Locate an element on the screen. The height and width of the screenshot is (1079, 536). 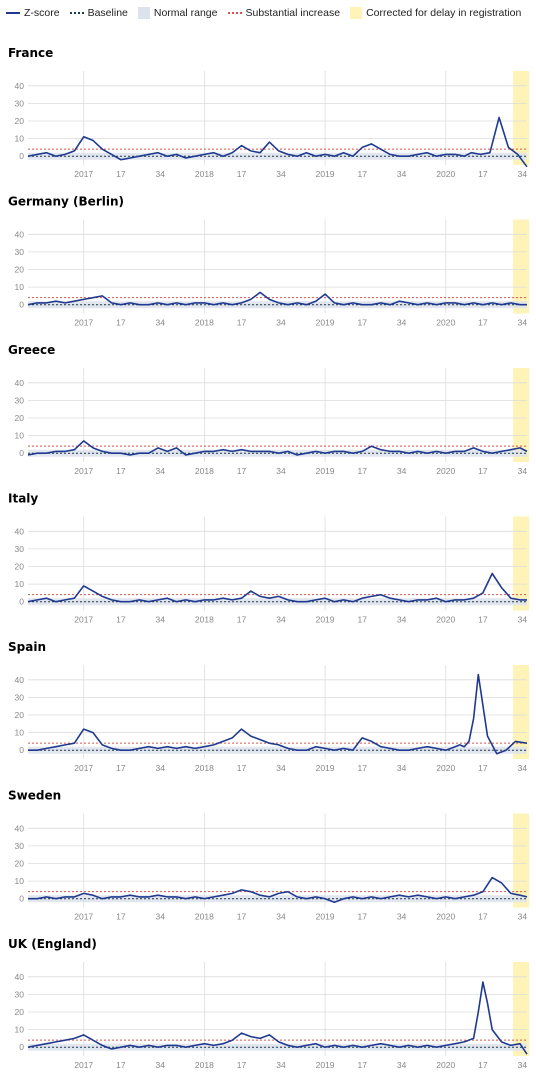
normal-range-swatch is located at coordinates (143, 13).